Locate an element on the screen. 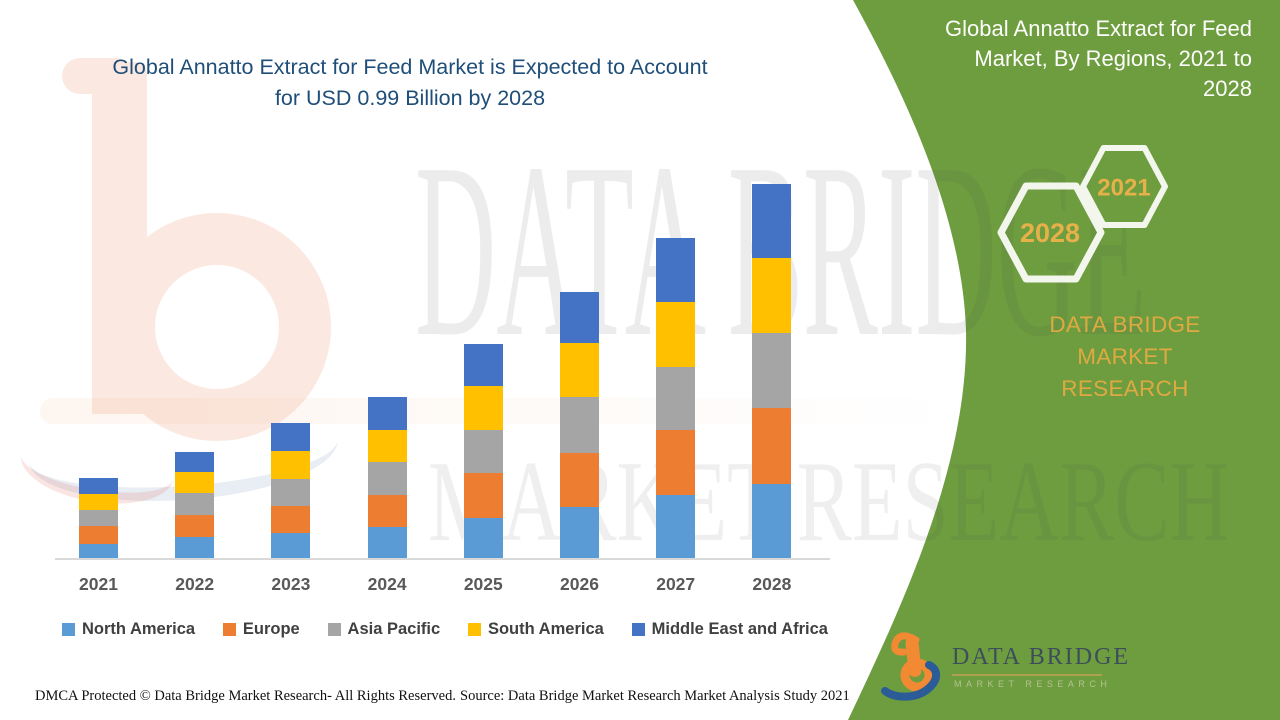  legend-label: Asia Pacific is located at coordinates (394, 628).